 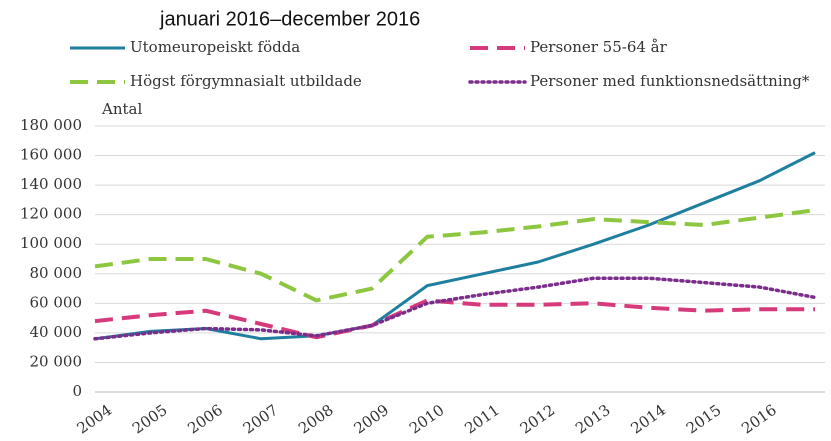 I want to click on x-tick-label: 2011, so click(x=482, y=419).